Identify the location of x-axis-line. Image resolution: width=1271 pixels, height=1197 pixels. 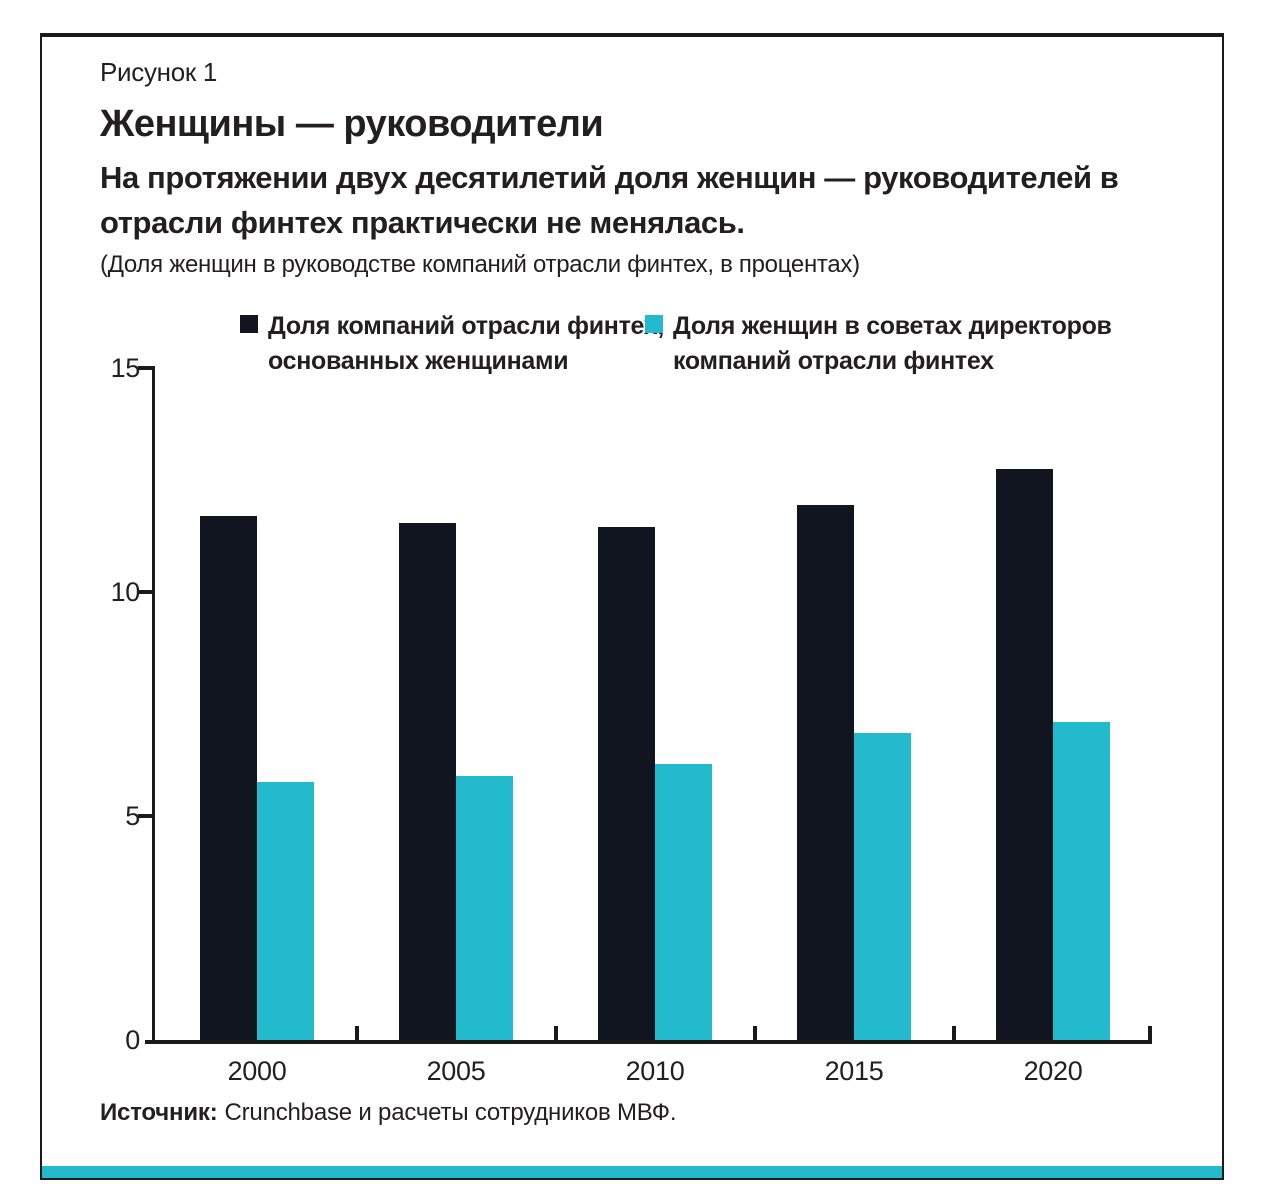
(648, 1042).